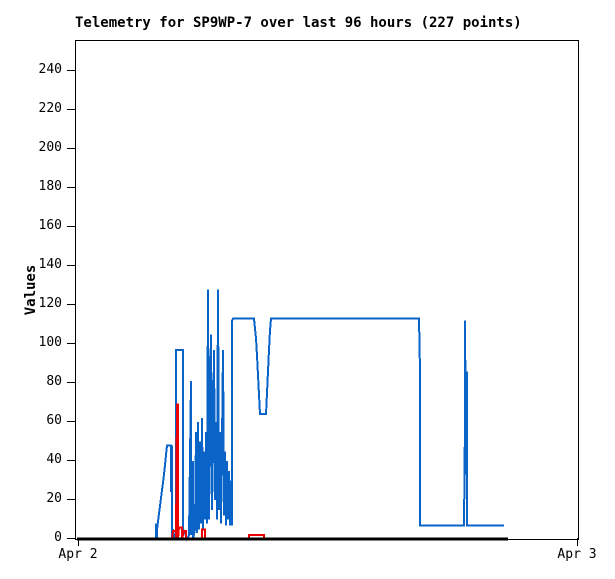 The width and height of the screenshot is (615, 579). I want to click on x-tick-label: Apr 2, so click(78, 554).